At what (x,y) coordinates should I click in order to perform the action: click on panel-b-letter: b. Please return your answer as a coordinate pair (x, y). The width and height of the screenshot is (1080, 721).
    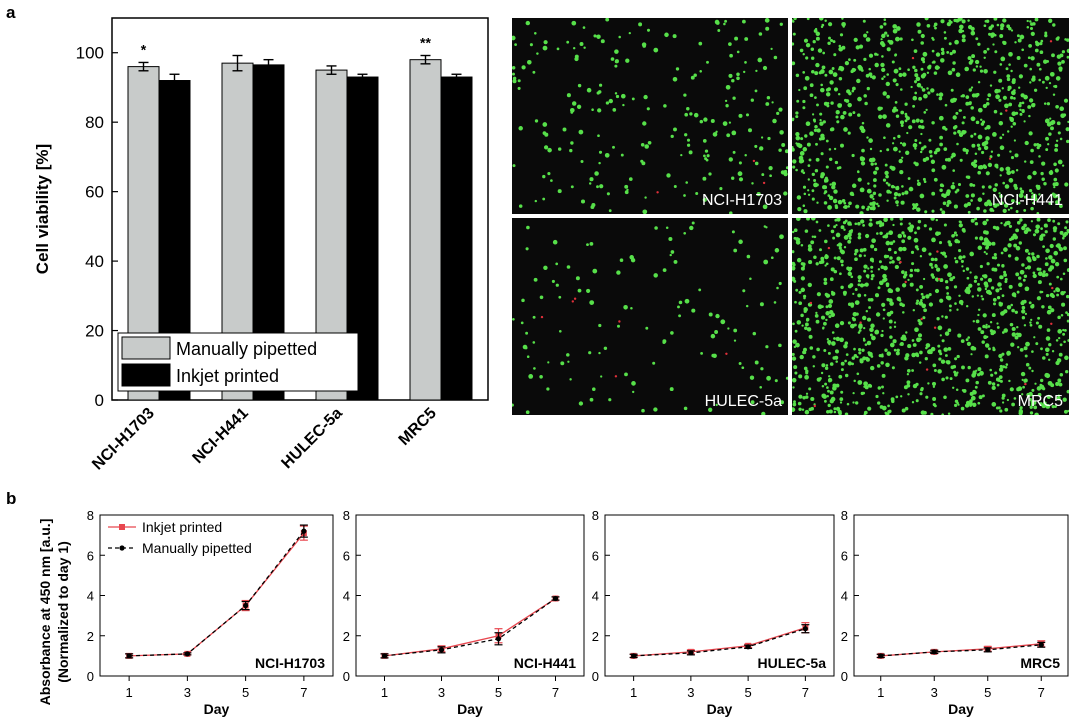
    Looking at the image, I should click on (11, 498).